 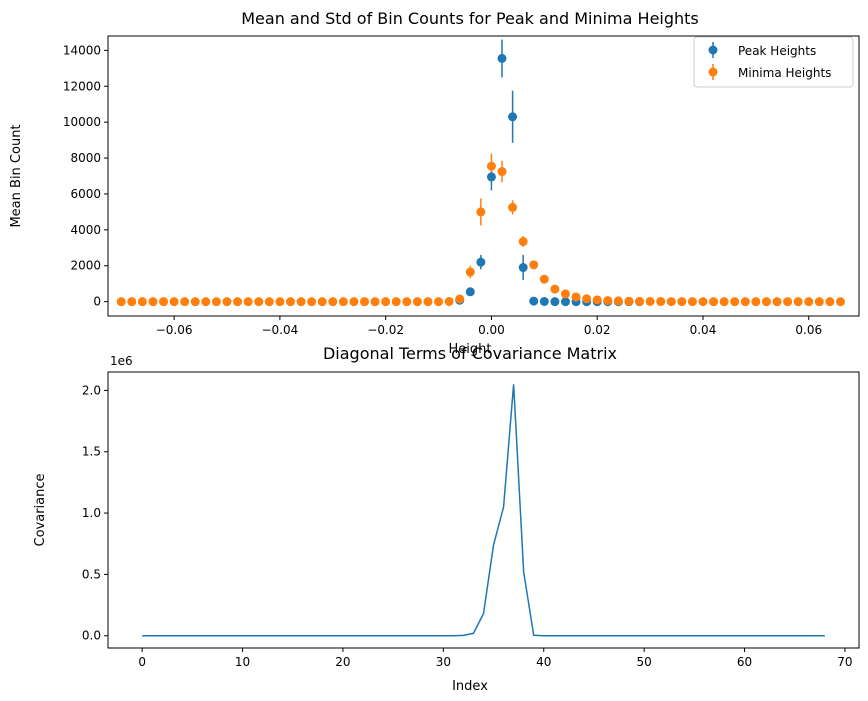 I want to click on chart1-y-tick-label: 10000, so click(x=82, y=122).